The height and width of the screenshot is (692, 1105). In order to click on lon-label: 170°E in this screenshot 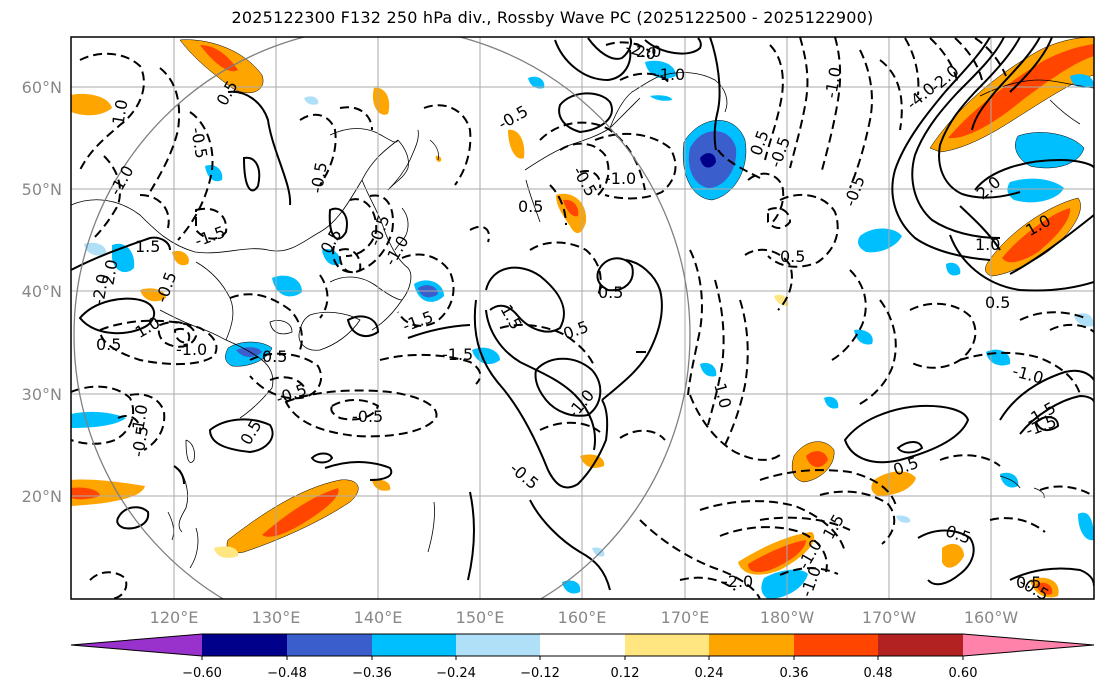, I will do `click(685, 617)`.